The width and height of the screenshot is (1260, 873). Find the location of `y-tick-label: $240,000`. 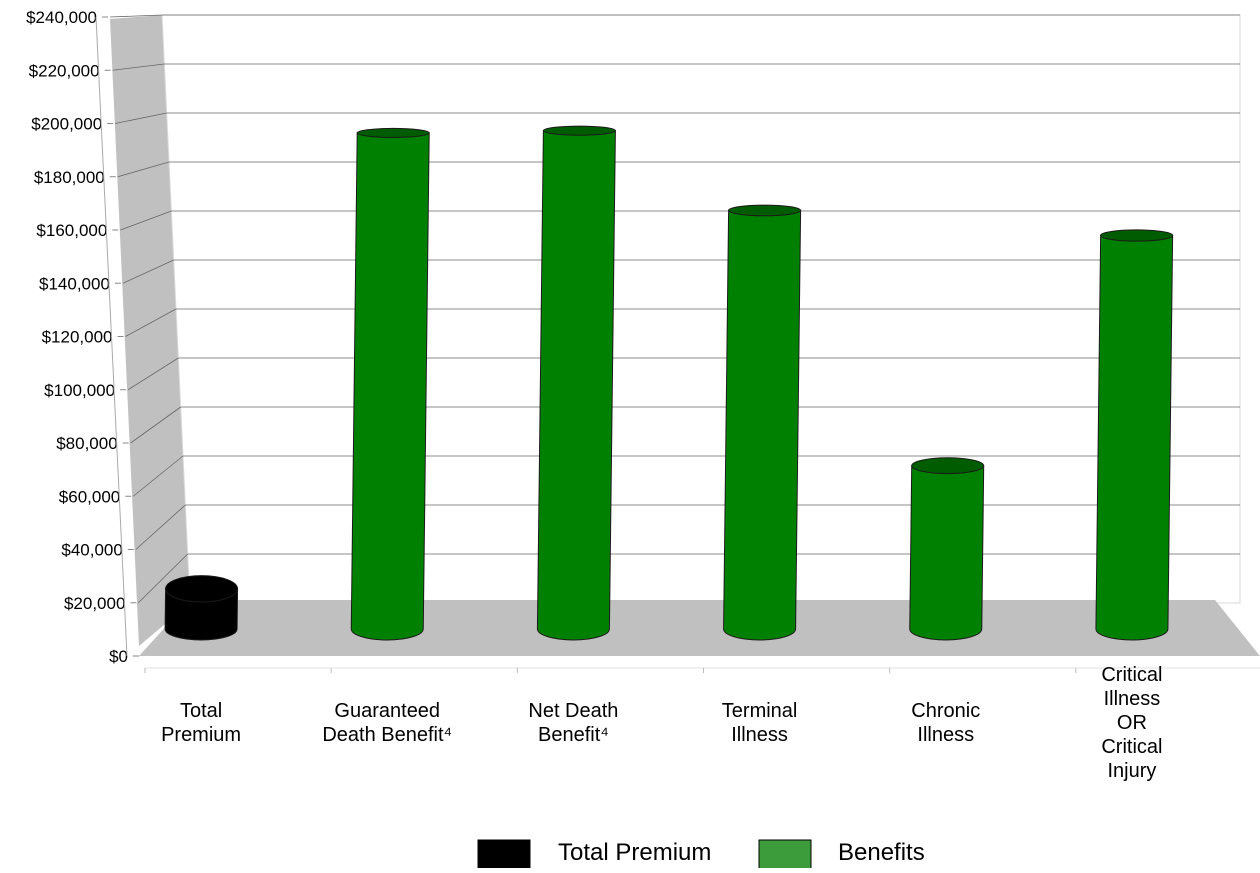

y-tick-label: $240,000 is located at coordinates (61, 17).